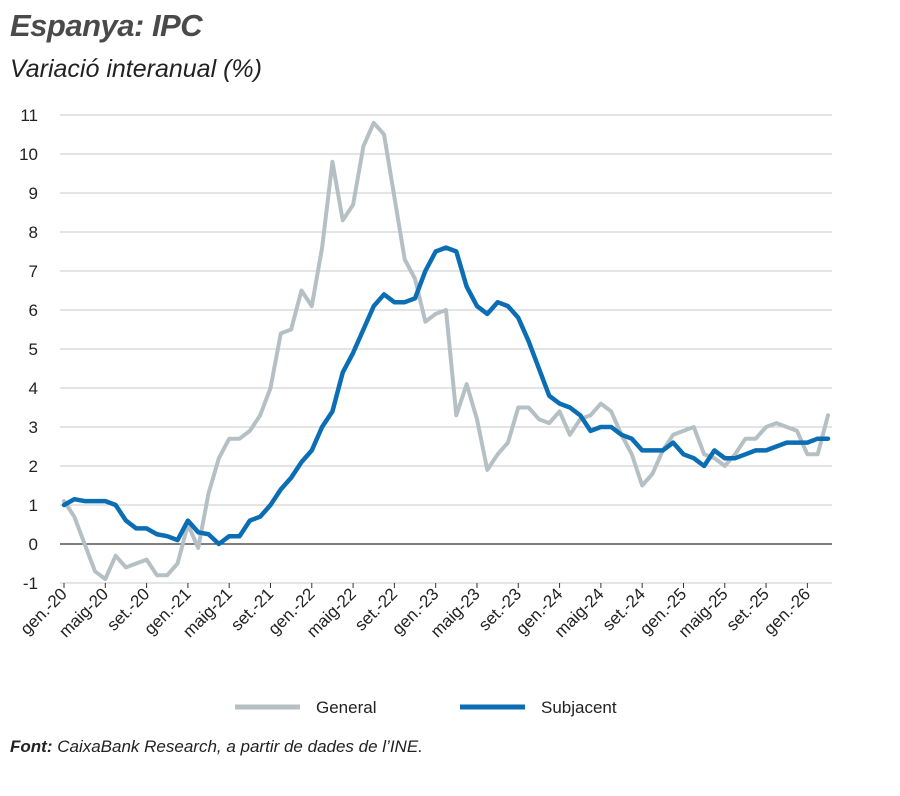  Describe the element at coordinates (346, 707) in the screenshot. I see `legend-label-general: General` at that location.